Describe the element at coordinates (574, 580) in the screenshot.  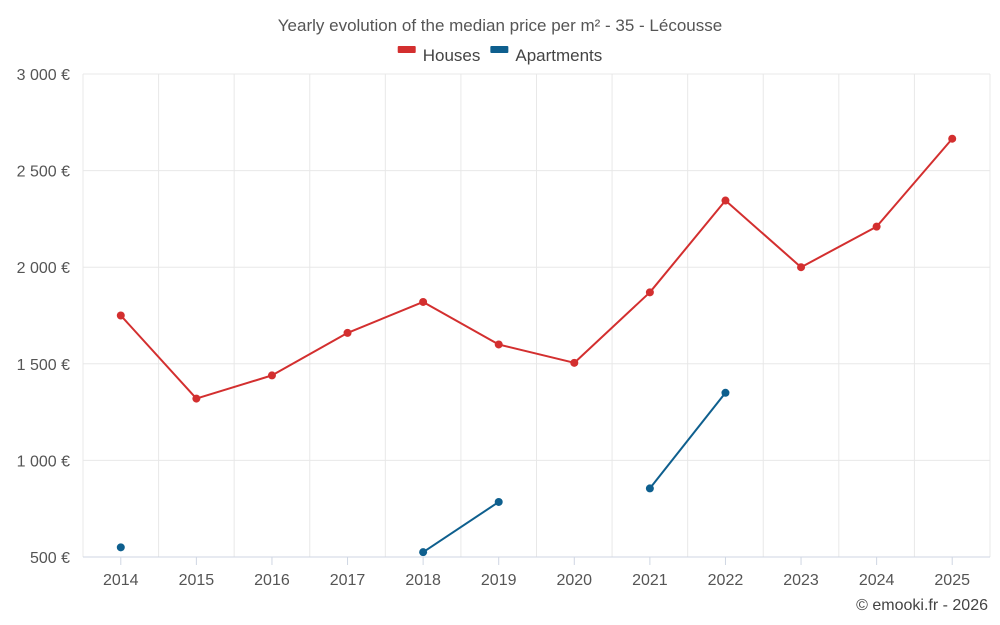
I see `x-tick-label: 2020` at that location.